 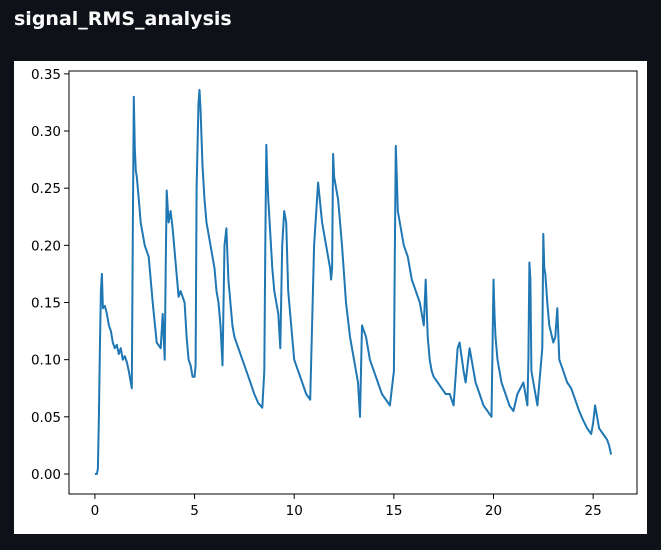 I want to click on y-tick-label: 0.05, so click(x=46, y=418).